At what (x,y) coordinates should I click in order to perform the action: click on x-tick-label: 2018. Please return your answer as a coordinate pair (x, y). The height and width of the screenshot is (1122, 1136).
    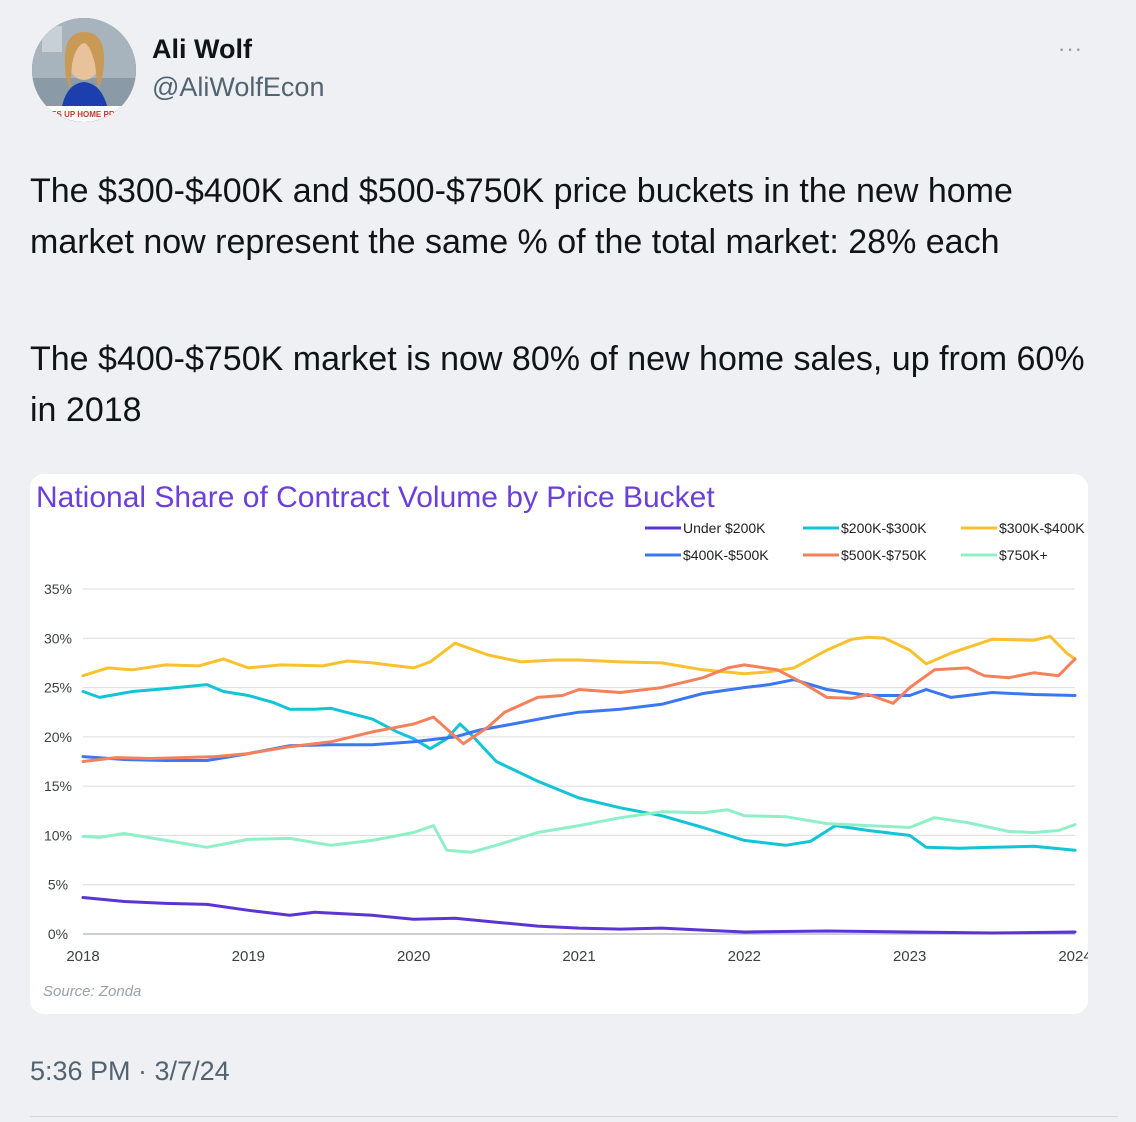
    Looking at the image, I should click on (82, 956).